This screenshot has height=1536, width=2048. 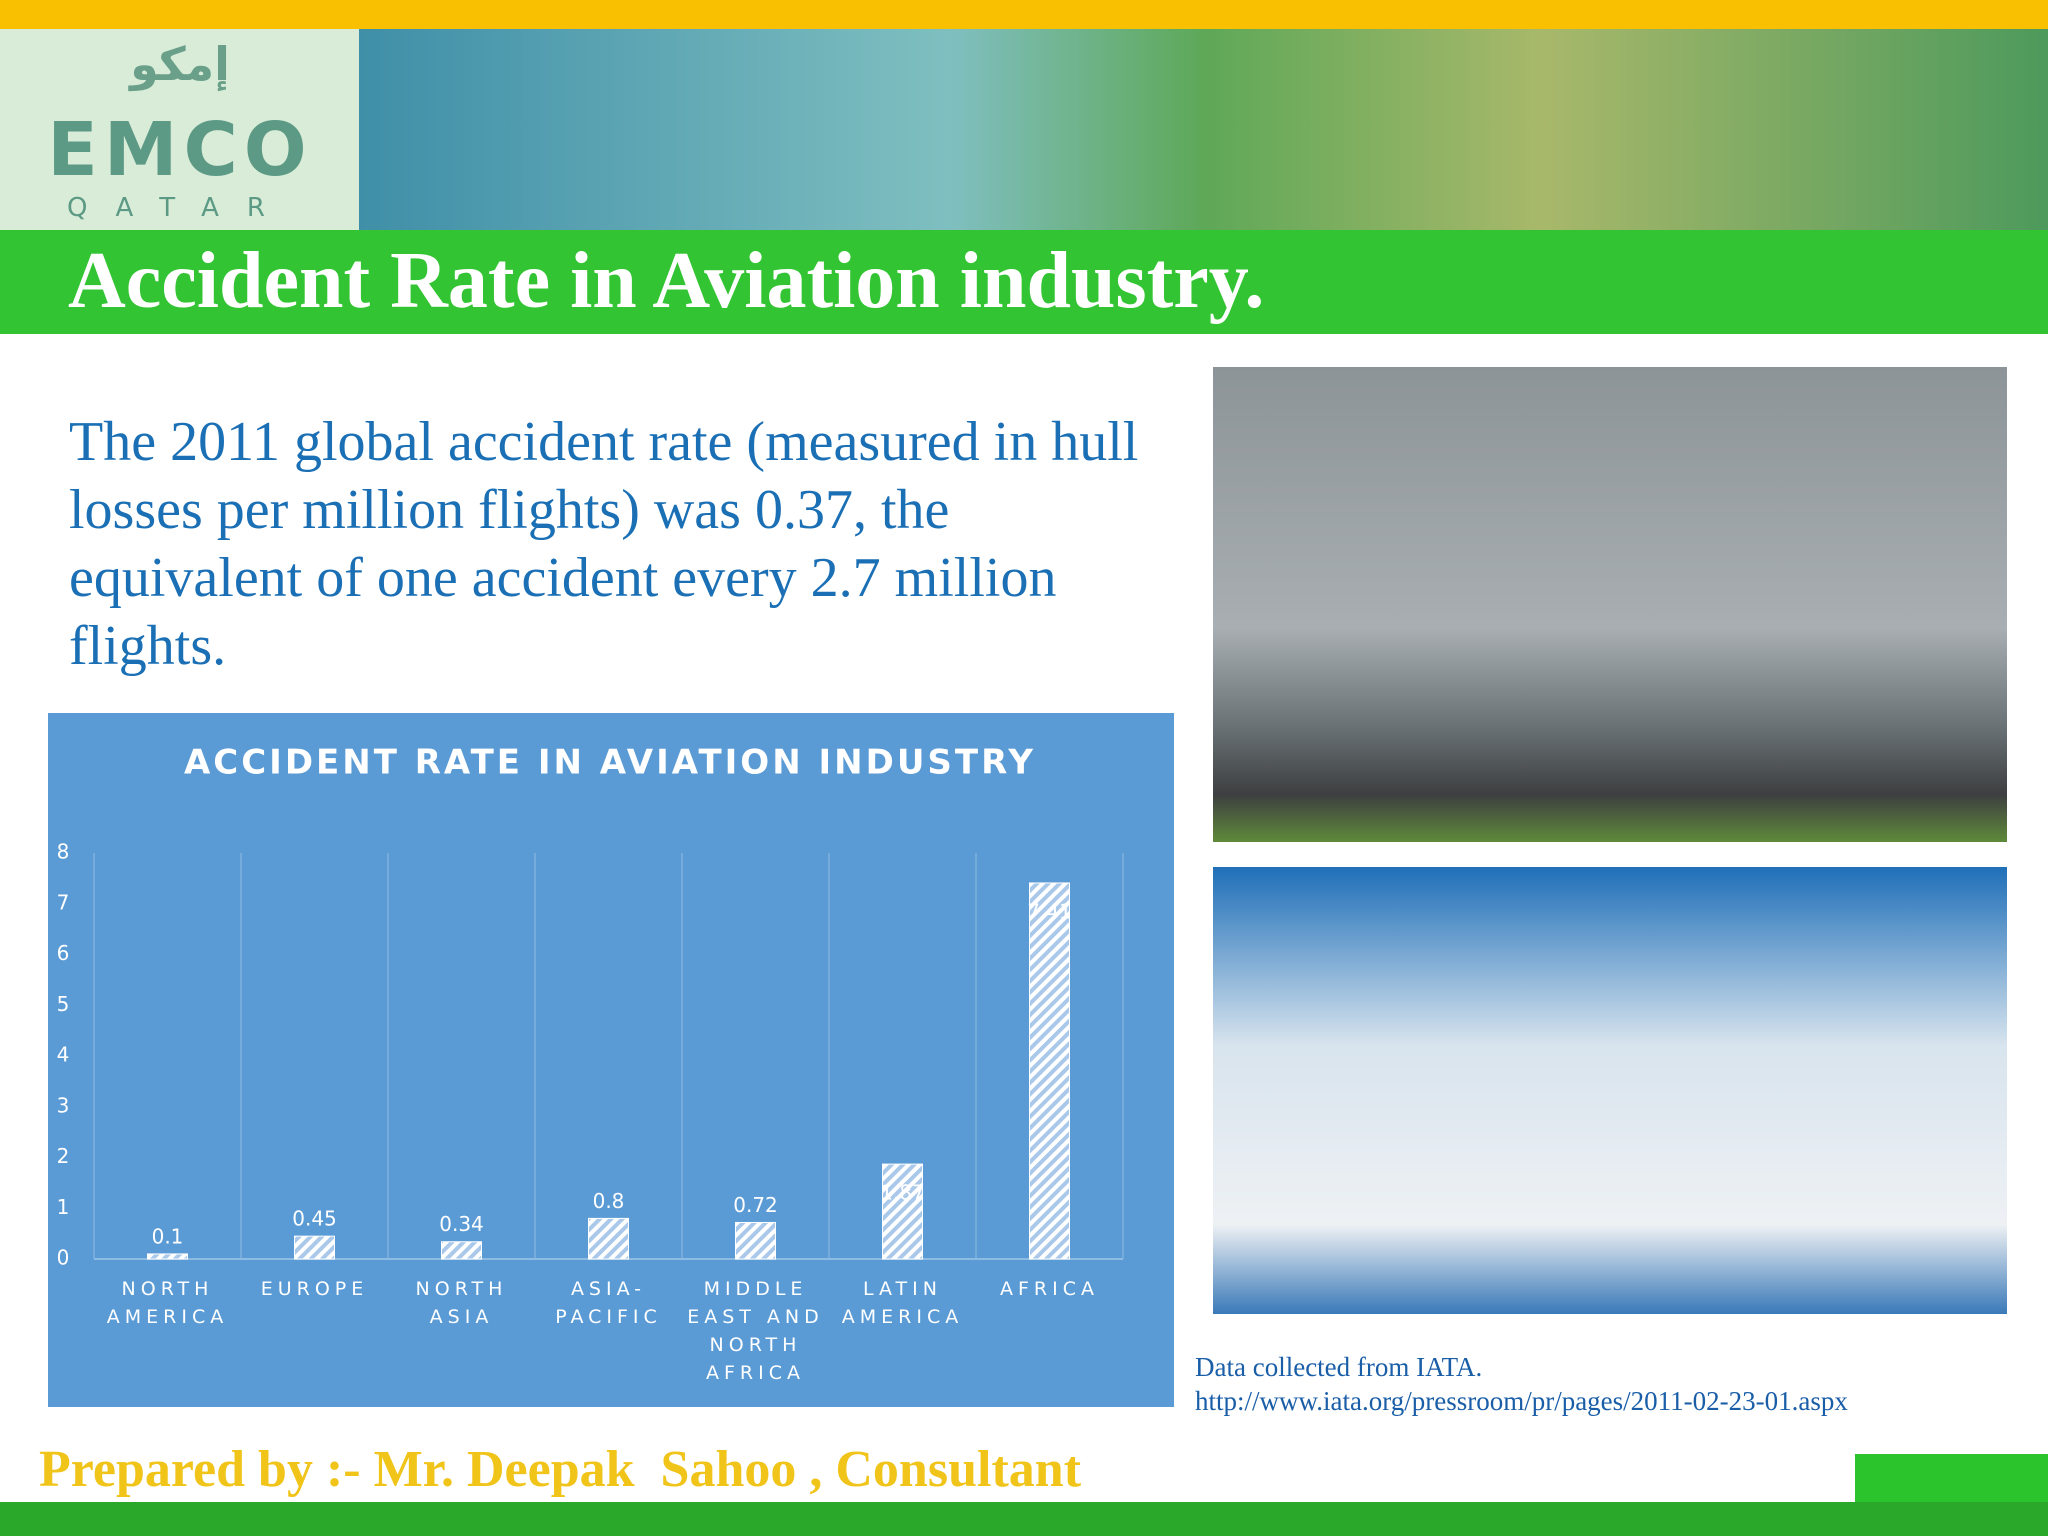 I want to click on x-tick-label: ASIA-PACIFIC, so click(x=608, y=1303).